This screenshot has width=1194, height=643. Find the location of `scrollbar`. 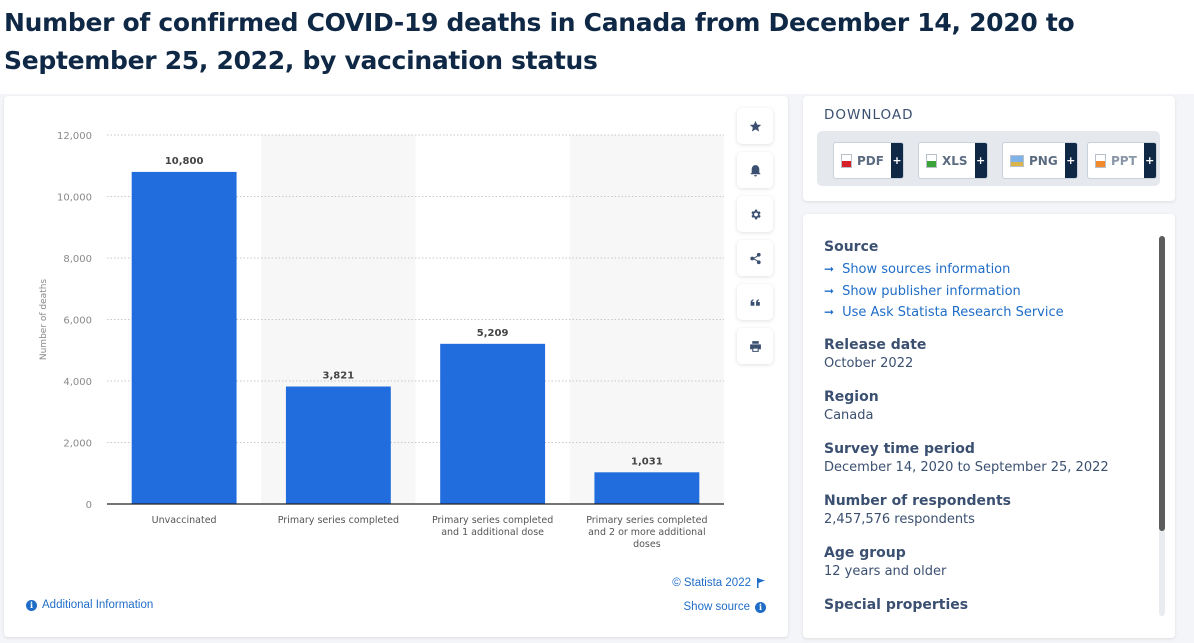

scrollbar is located at coordinates (1162, 426).